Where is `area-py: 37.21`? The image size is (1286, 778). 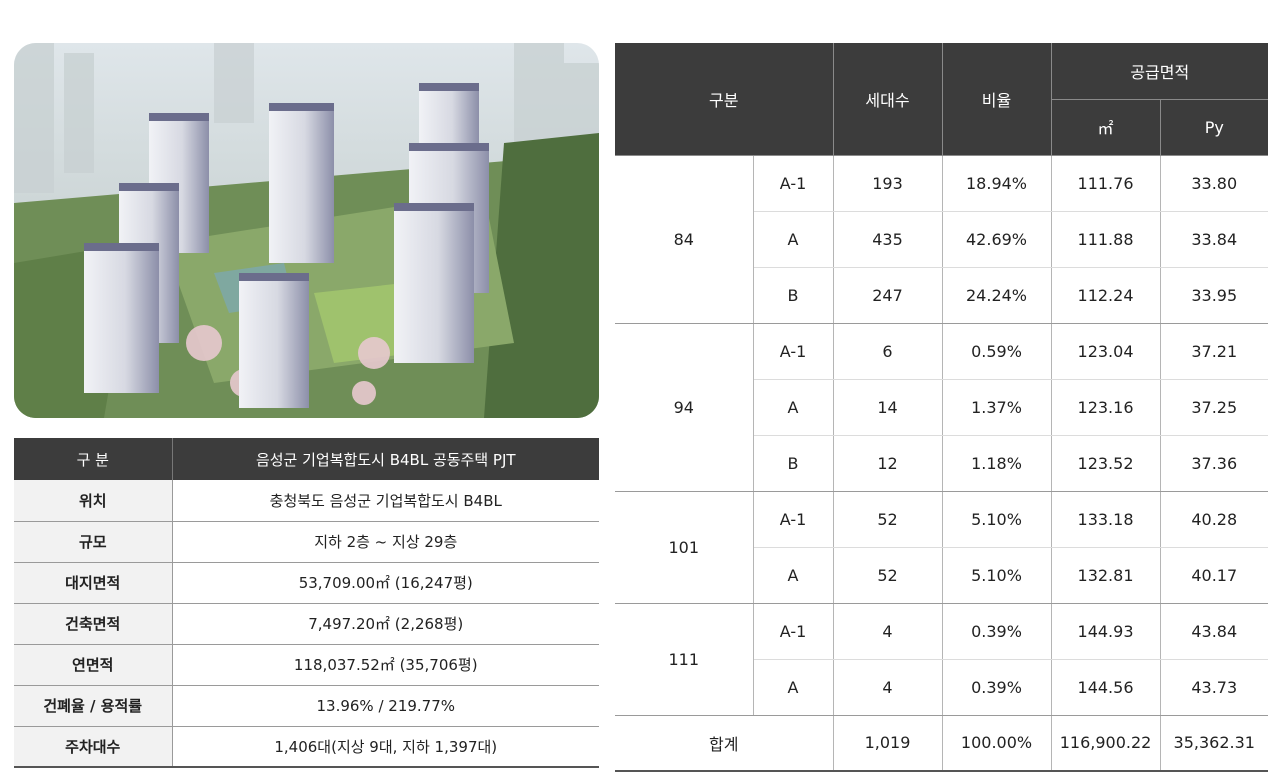 area-py: 37.21 is located at coordinates (1214, 351).